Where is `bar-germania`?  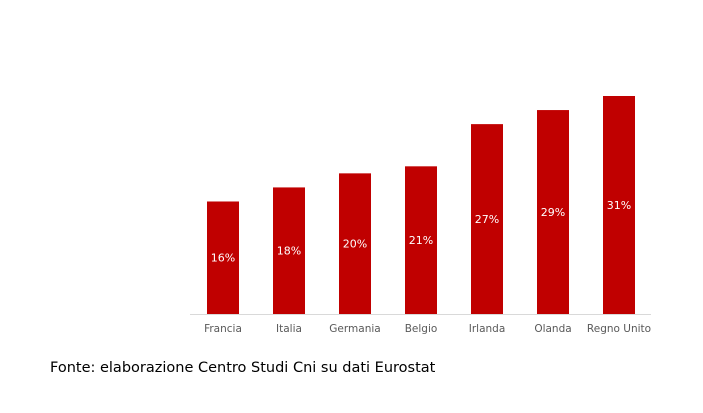 bar-germania is located at coordinates (355, 243).